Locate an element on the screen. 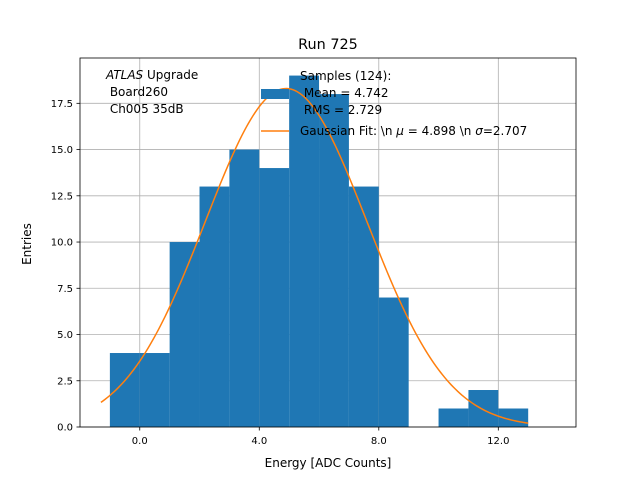 The width and height of the screenshot is (640, 480). annotation-line: Ch005 35dB is located at coordinates (145, 109).